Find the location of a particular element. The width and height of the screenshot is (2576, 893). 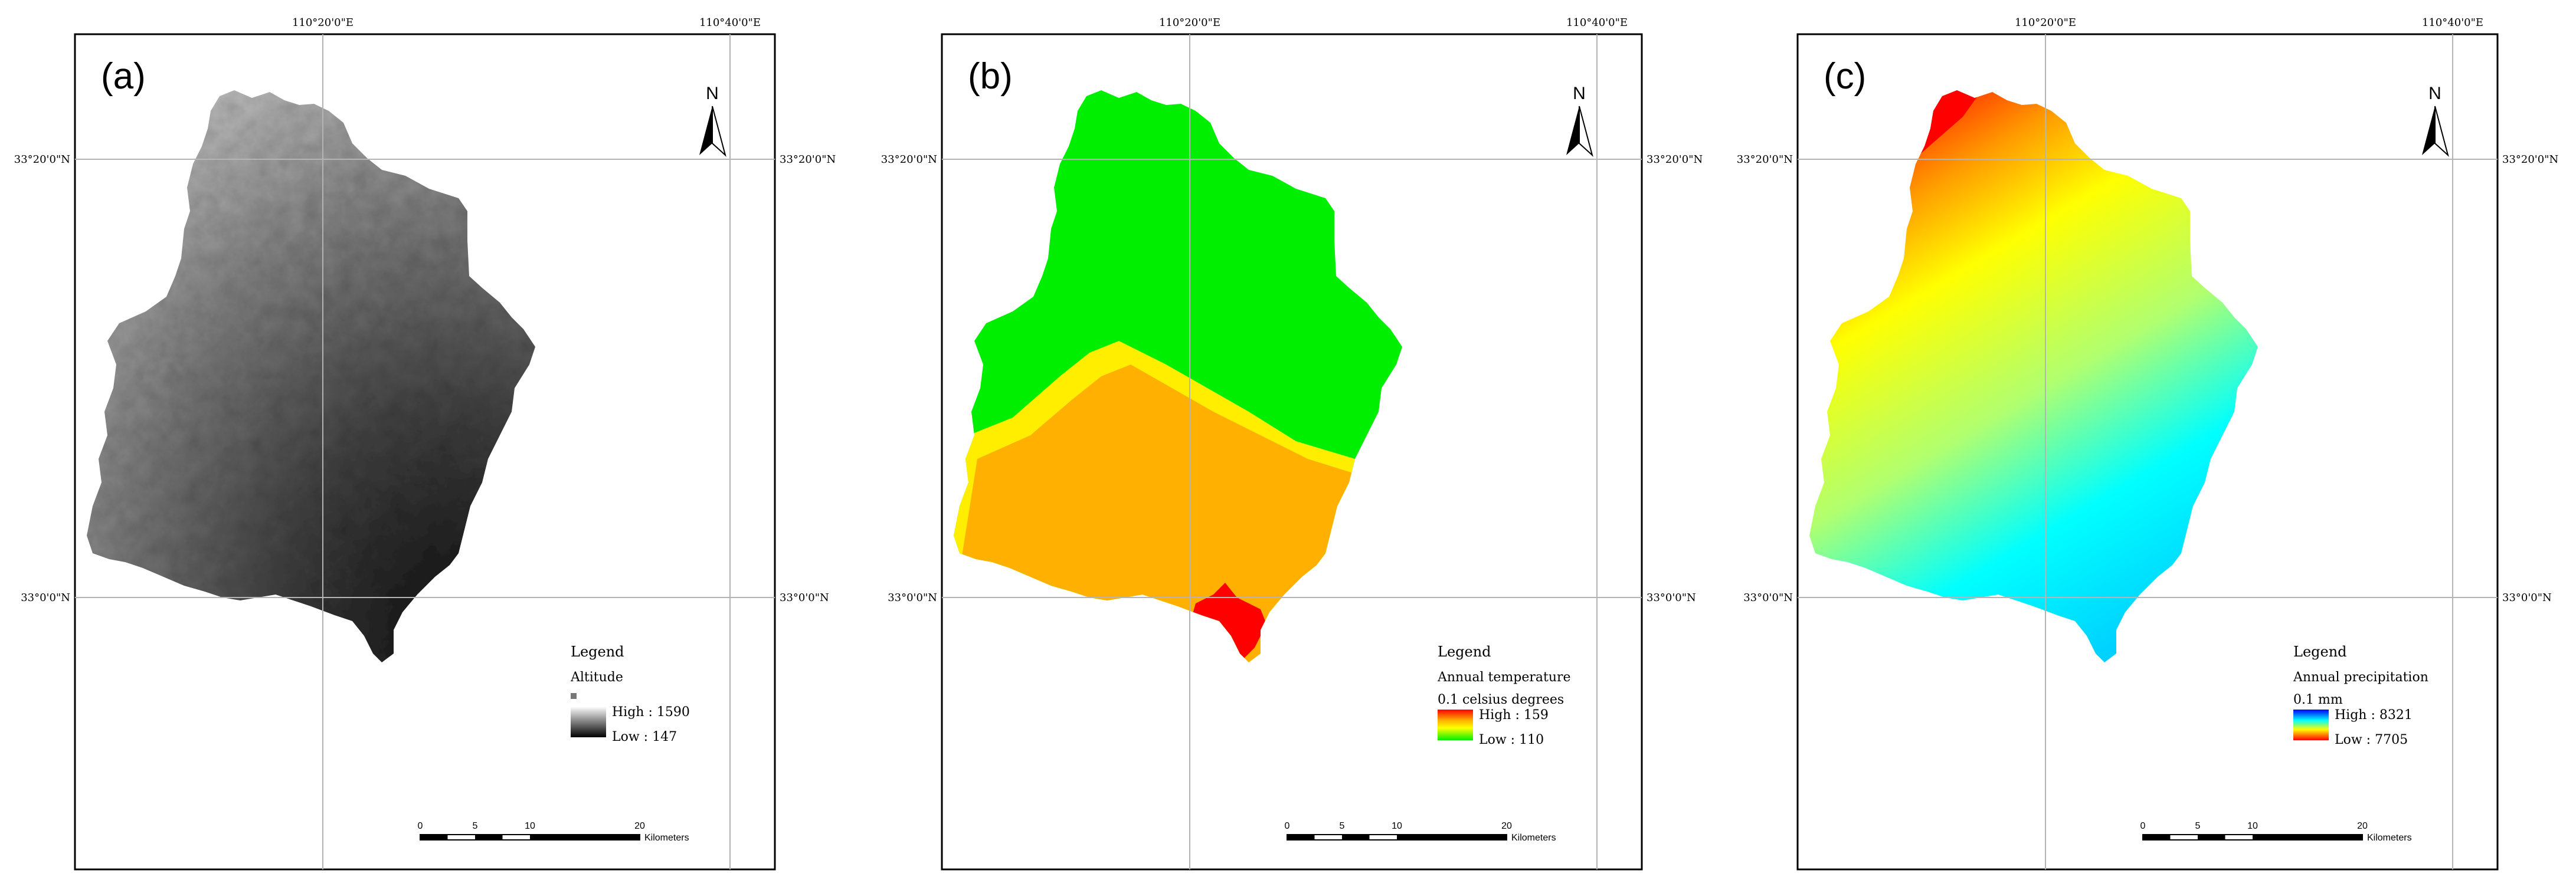

legend-title: Annual temperature is located at coordinates (1504, 677).